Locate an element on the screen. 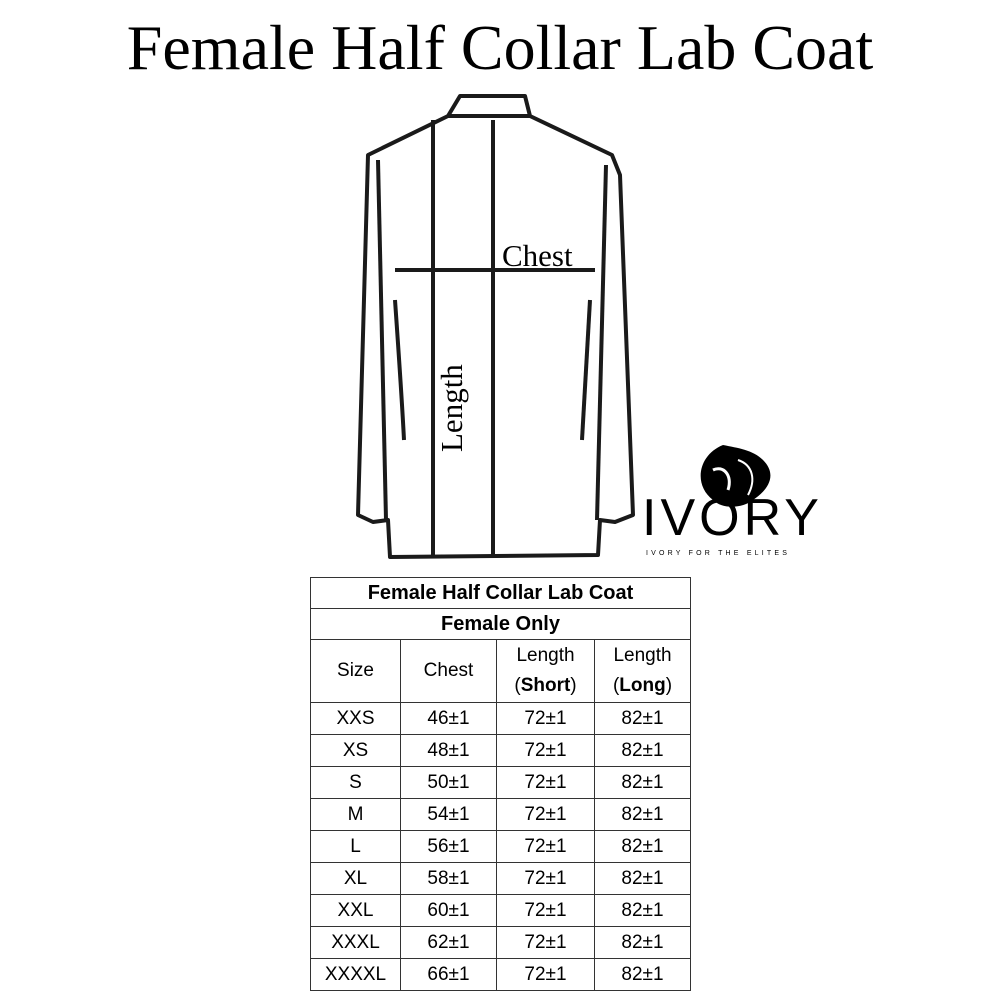 This screenshot has width=1000, height=1000. table-row: L 56±1 72±1 82±1 is located at coordinates (500, 846).